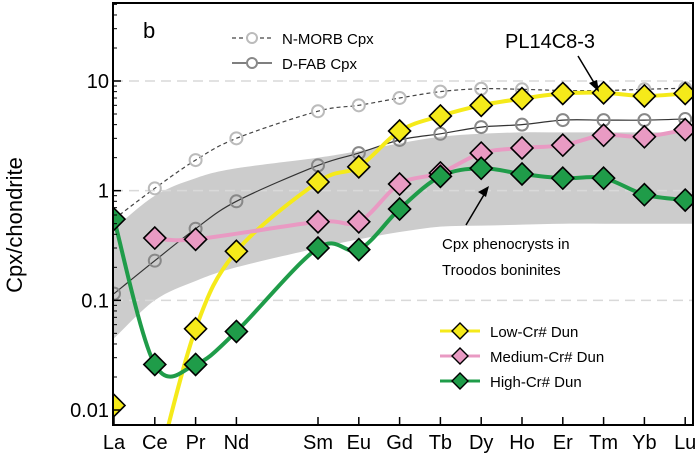  What do you see at coordinates (587, 71) in the screenshot?
I see `sample-label-arrow-line` at bounding box center [587, 71].